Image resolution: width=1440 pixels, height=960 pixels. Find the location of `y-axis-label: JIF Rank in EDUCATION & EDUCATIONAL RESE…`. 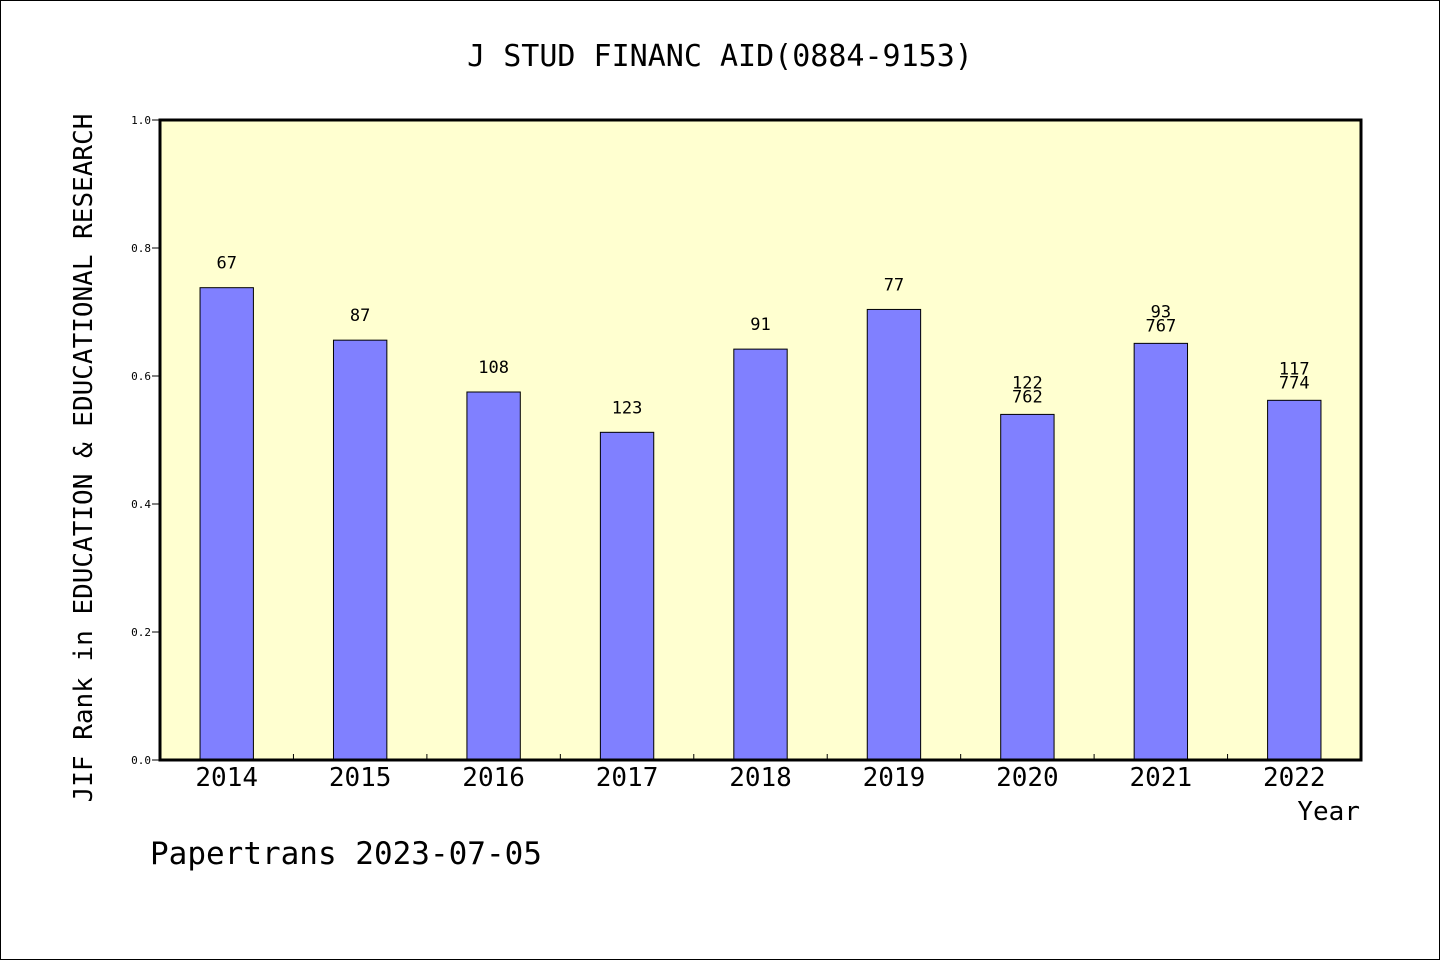

y-axis-label: JIF Rank in EDUCATION & EDUCATIONAL RESE… is located at coordinates (84, 458).